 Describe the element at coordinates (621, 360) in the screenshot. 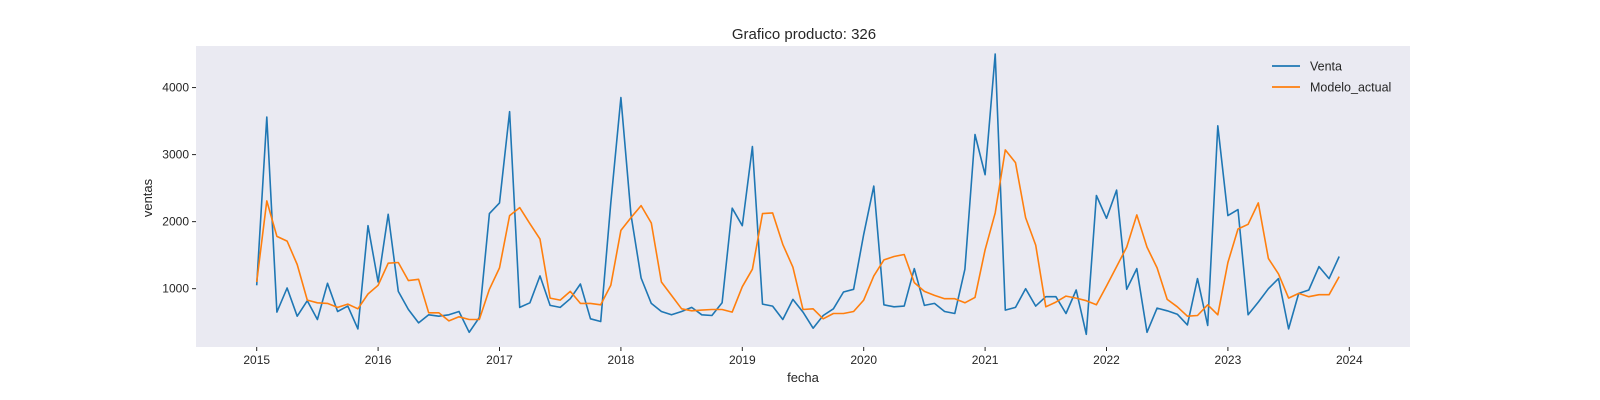

I see `x-tick-label: 2018` at that location.